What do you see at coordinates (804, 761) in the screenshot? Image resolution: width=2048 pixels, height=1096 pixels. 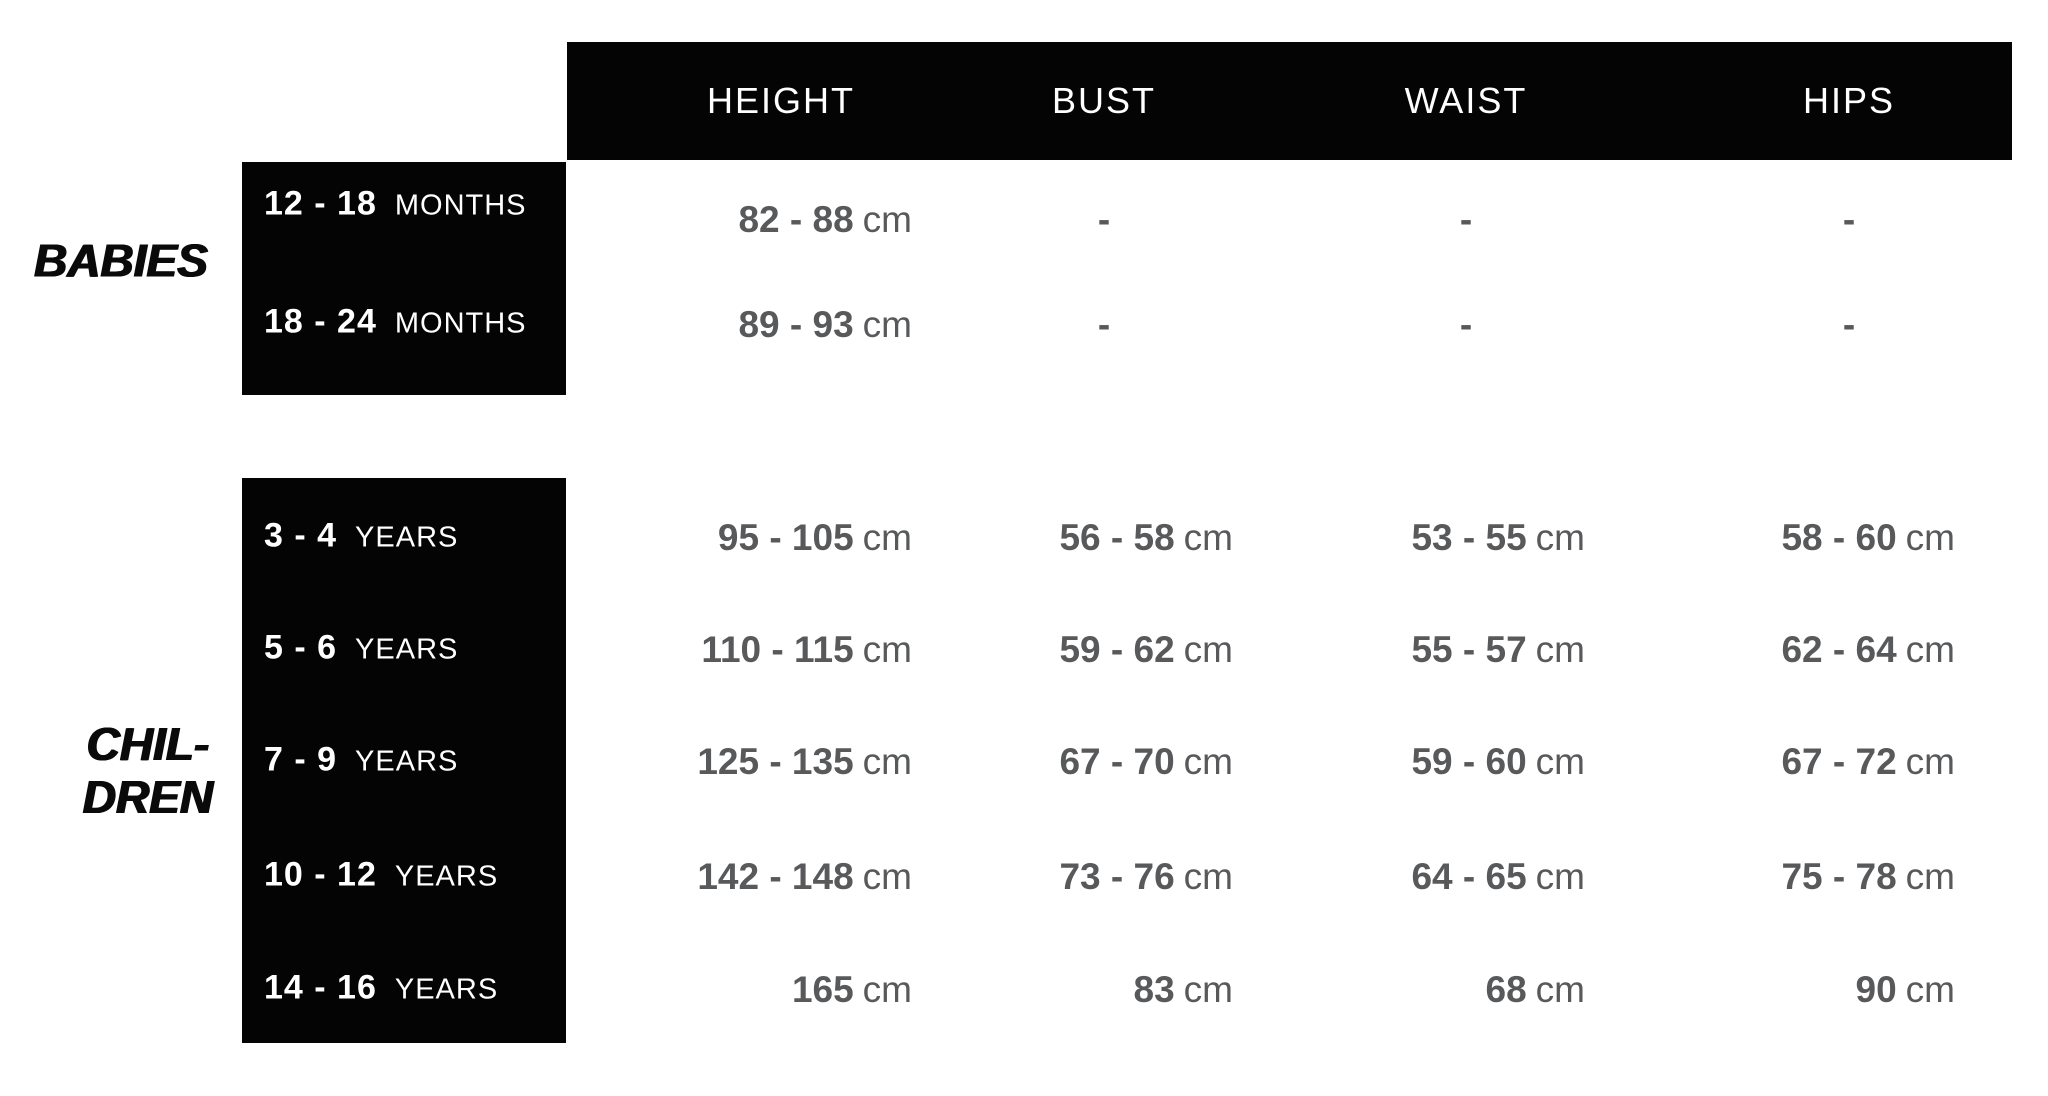 I see `height-value: 125 - 135 cm` at bounding box center [804, 761].